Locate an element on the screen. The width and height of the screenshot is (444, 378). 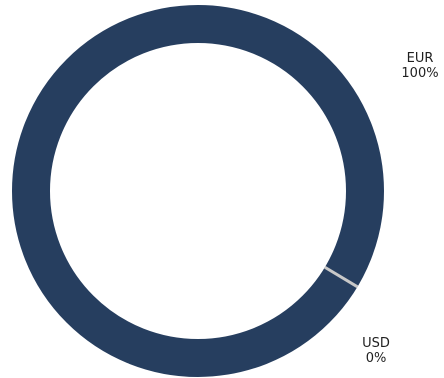
slice-label-eur: EUR 100% is located at coordinates (420, 66).